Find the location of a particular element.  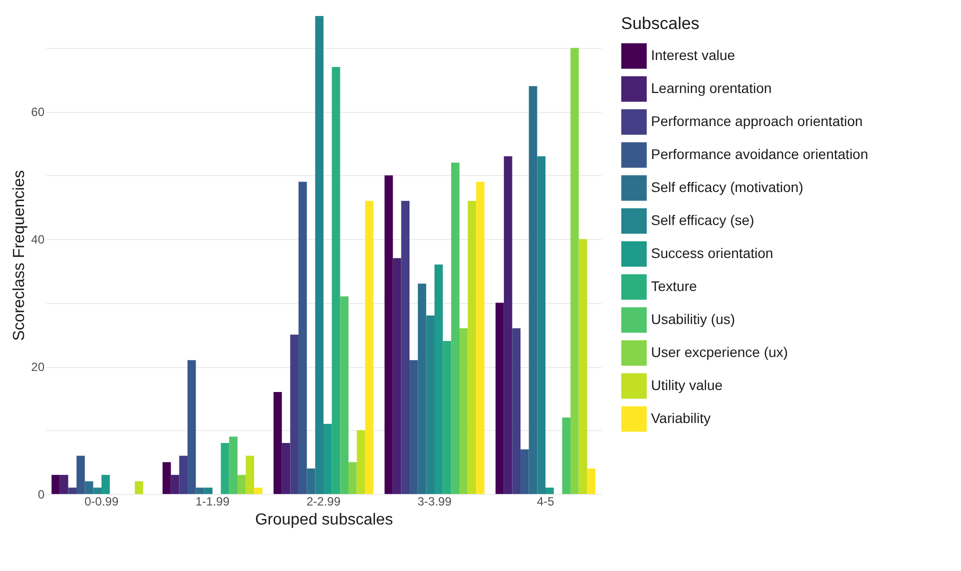

x-tick-label: 1-1.99 is located at coordinates (212, 501).